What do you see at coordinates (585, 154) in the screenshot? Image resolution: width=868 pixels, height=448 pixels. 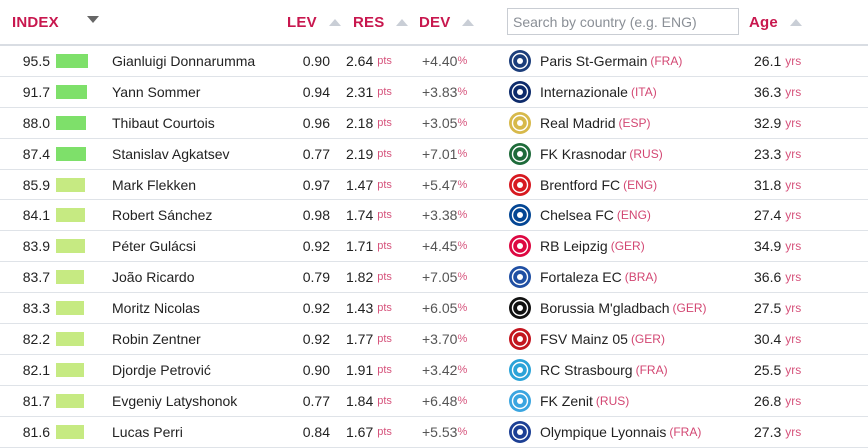 I see `club-cell: FK Krasnodar (RUS)` at bounding box center [585, 154].